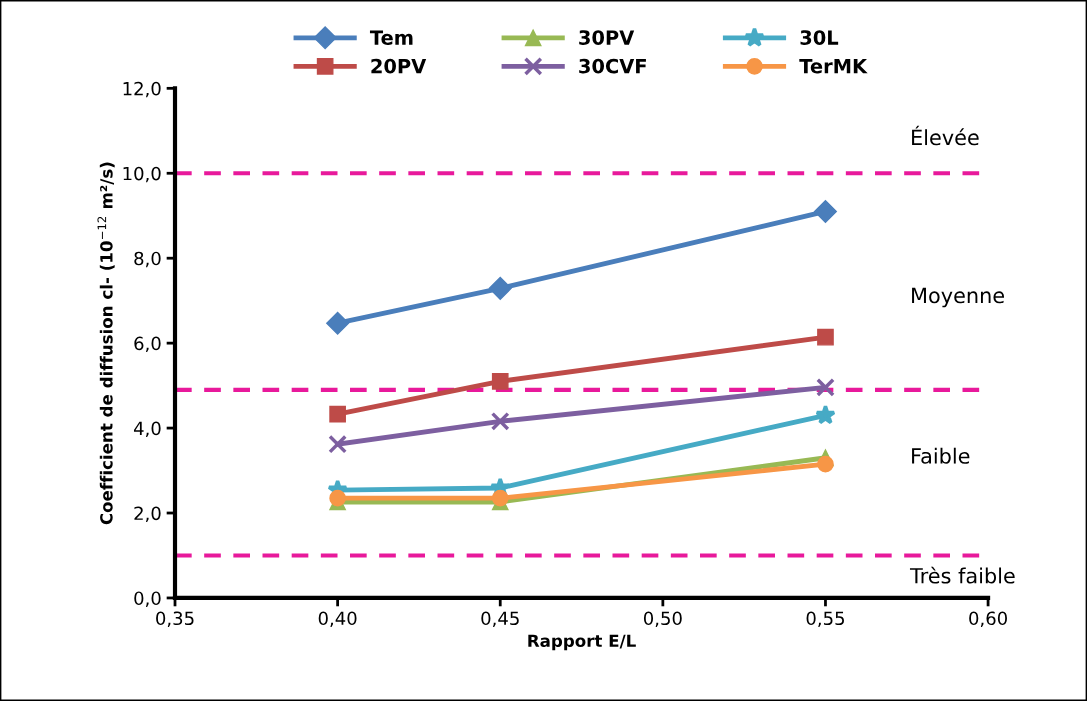 This screenshot has height=701, width=1087. Describe the element at coordinates (106, 343) in the screenshot. I see `y-axis-title: Coefficient de diffusion cl- (10$^{−12}$ m²/s)` at that location.